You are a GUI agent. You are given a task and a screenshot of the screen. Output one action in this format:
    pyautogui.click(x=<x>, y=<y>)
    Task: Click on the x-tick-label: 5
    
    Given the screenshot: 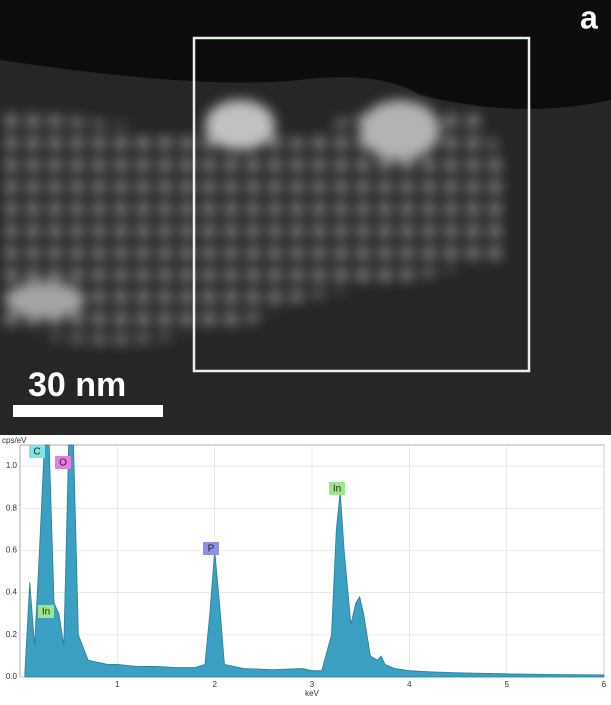 What is the action you would take?
    pyautogui.click(x=506, y=684)
    